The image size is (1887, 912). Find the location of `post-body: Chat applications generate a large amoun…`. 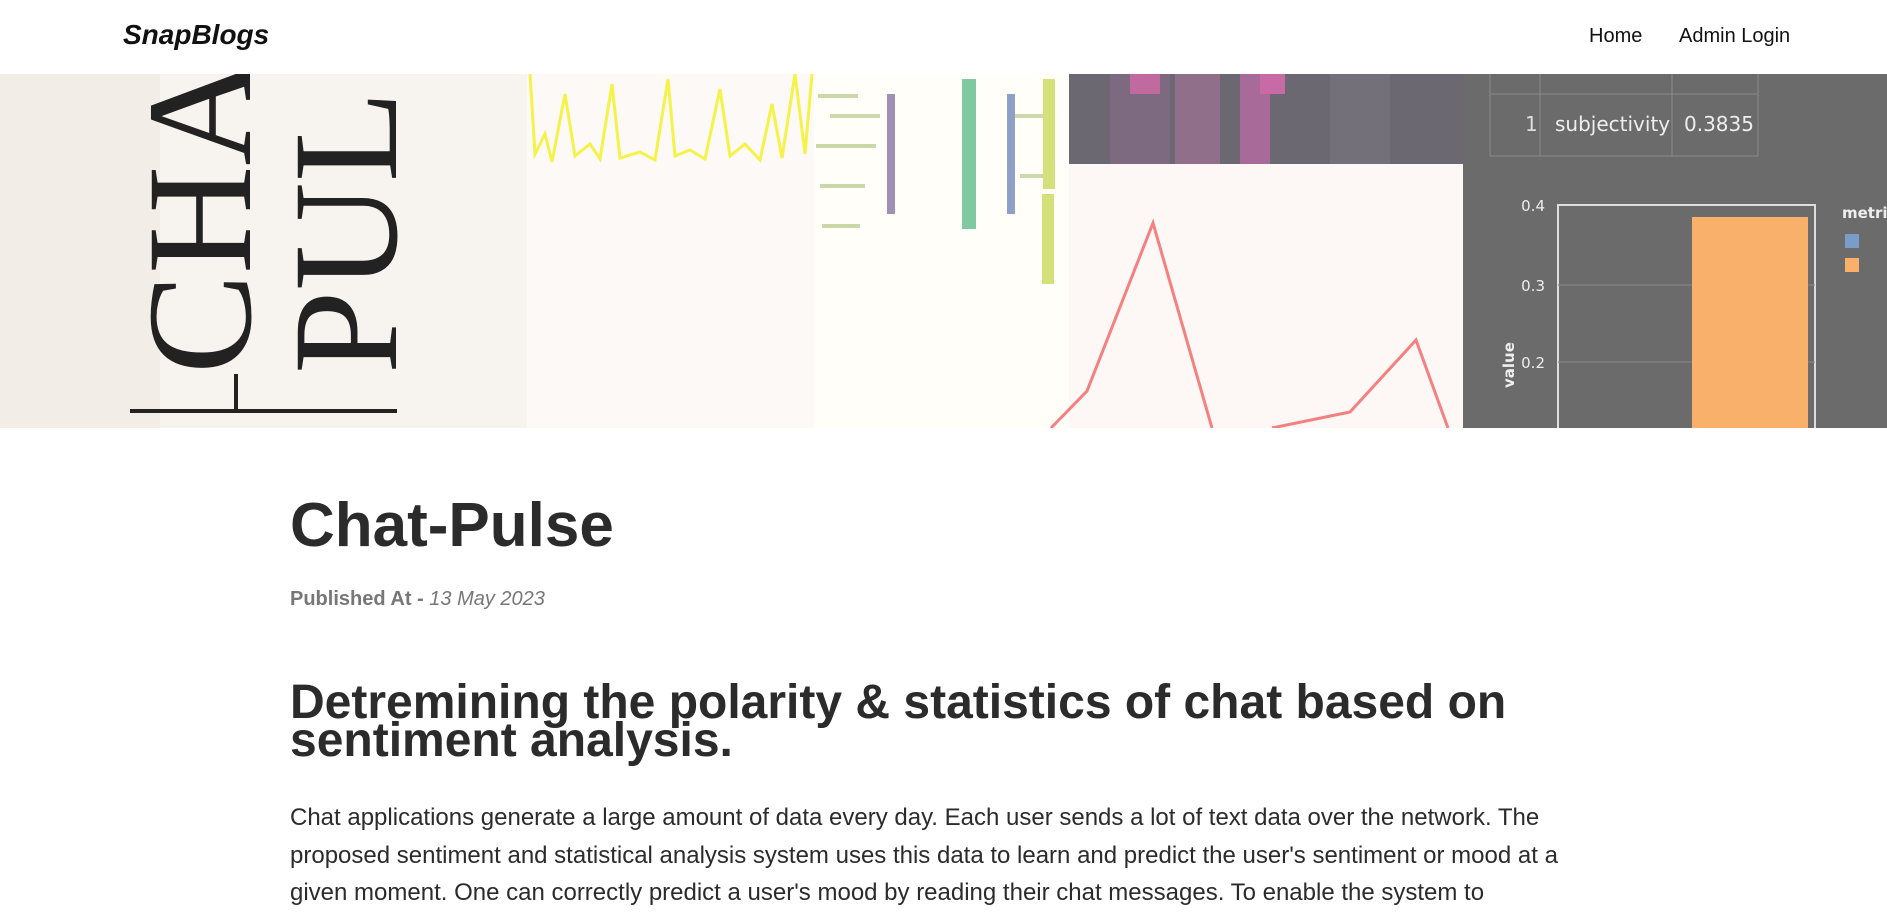

post-body: Chat applications generate a large amoun… is located at coordinates (946, 855).